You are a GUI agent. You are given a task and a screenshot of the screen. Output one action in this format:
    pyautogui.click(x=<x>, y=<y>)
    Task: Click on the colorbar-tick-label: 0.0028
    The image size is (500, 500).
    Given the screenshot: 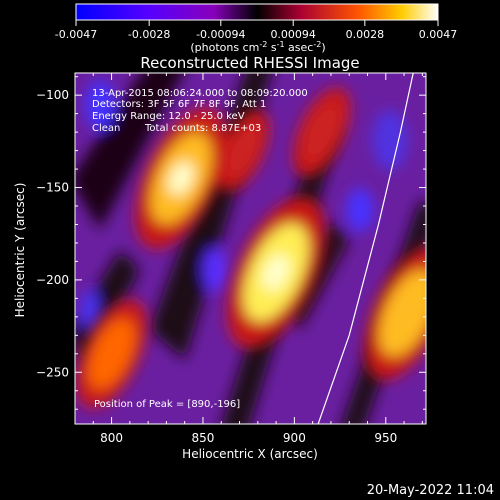 What is the action you would take?
    pyautogui.click(x=365, y=34)
    